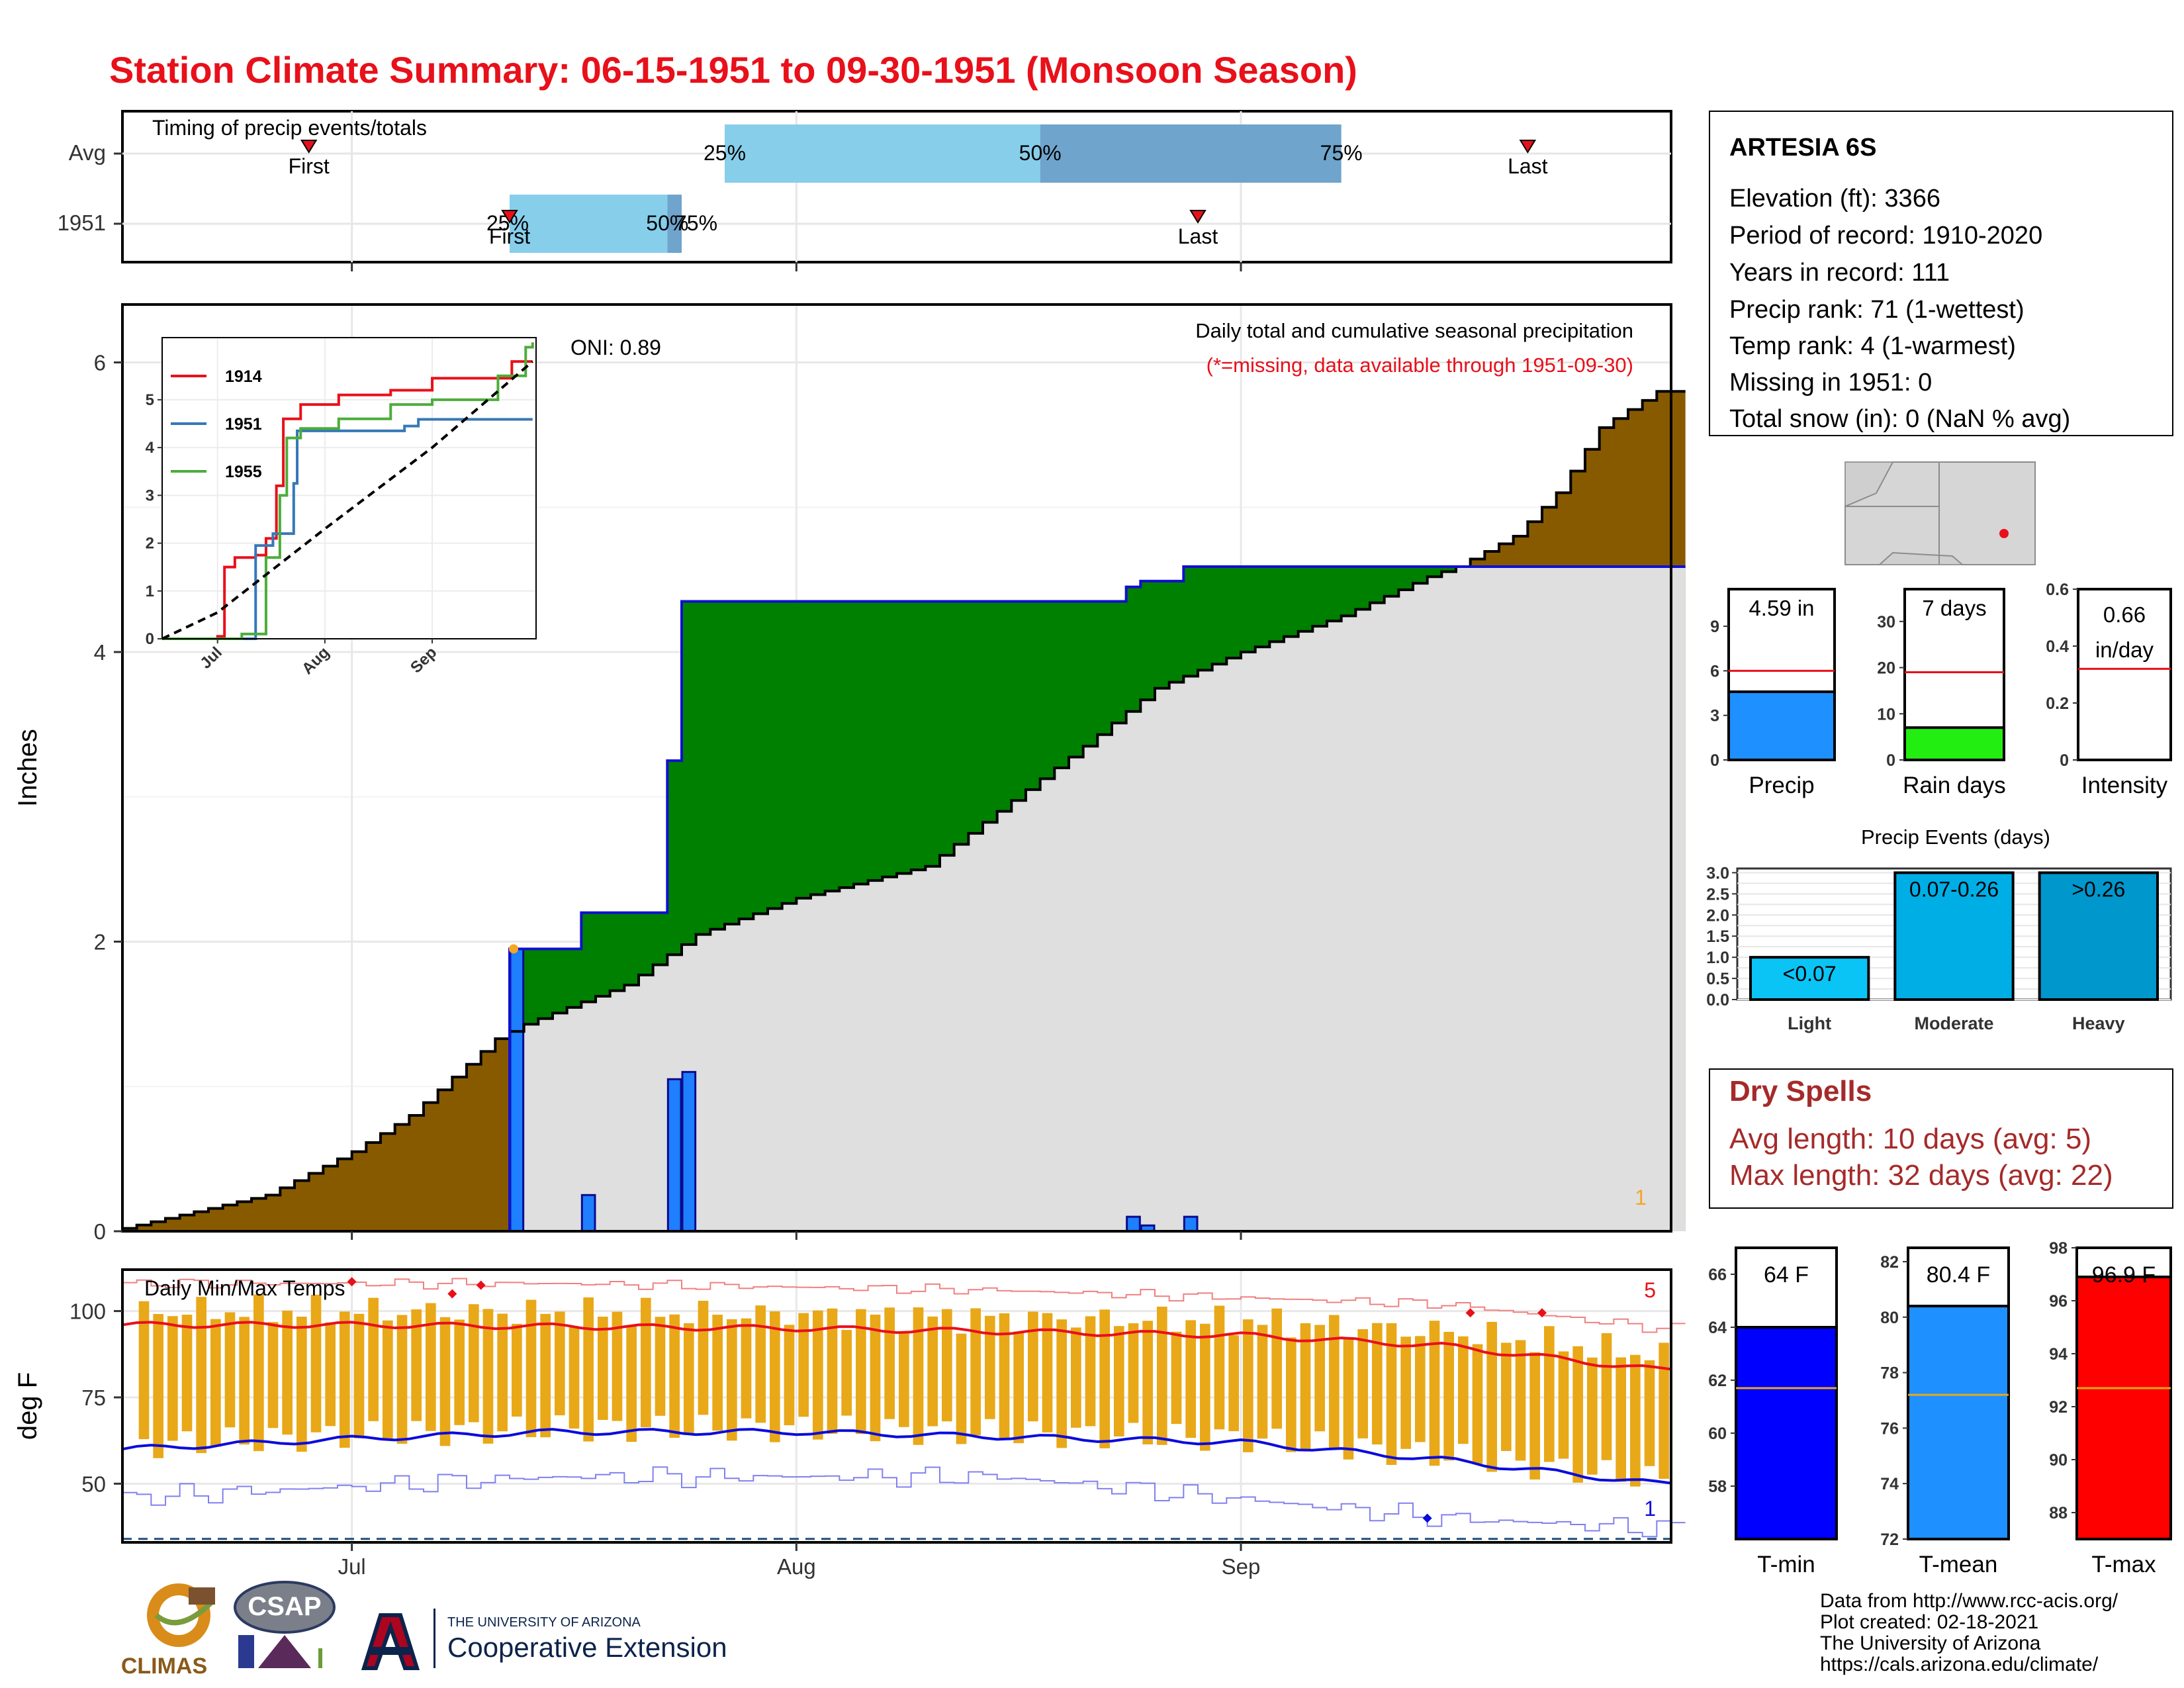 The image size is (2184, 1688). I want to click on temp-y-tick-label: 75, so click(93, 1397).